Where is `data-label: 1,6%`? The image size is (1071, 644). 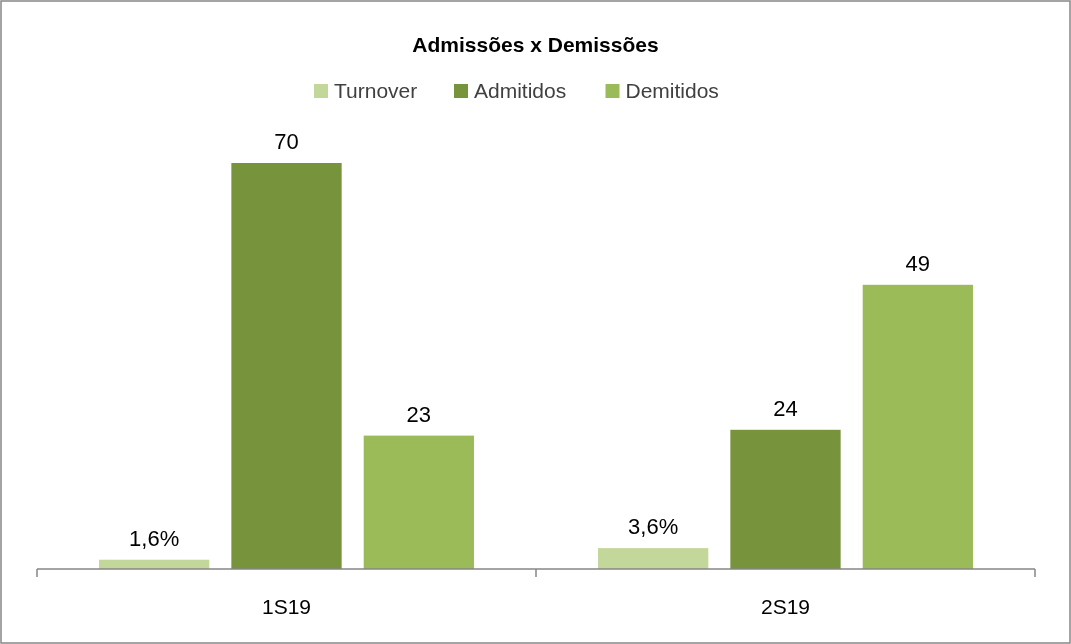
data-label: 1,6% is located at coordinates (154, 538).